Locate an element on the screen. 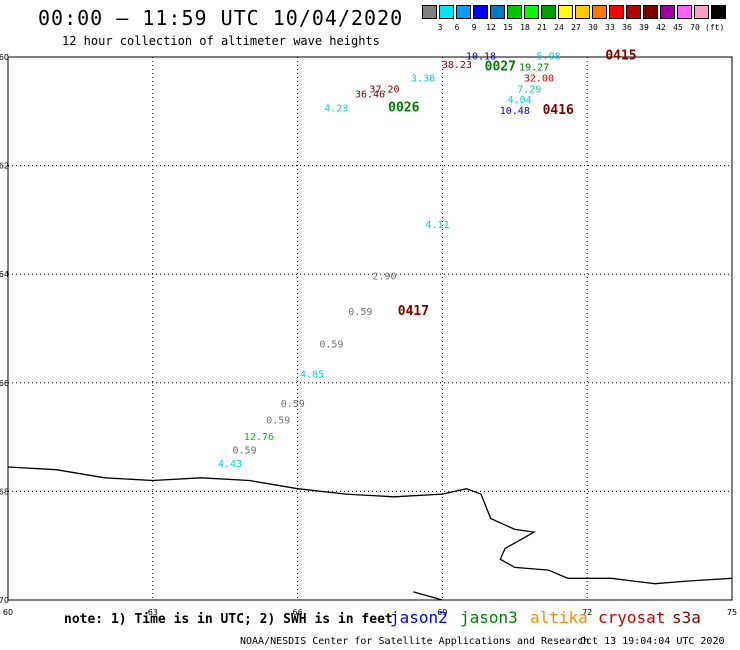 This screenshot has height=650, width=740. color-scale-label: 45 is located at coordinates (678, 27).